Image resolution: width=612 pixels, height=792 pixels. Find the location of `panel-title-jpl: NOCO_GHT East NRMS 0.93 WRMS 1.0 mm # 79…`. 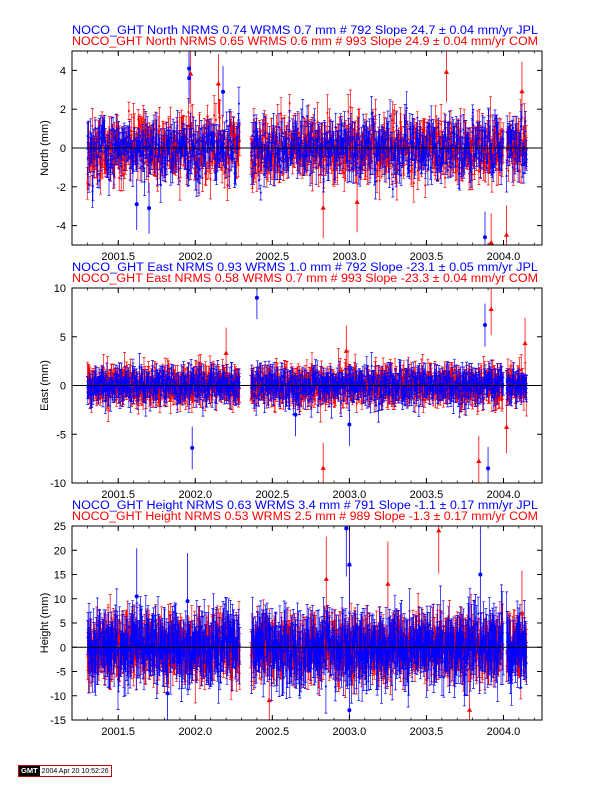

panel-title-jpl: NOCO_GHT East NRMS 0.93 WRMS 1.0 mm # 79… is located at coordinates (305, 268).